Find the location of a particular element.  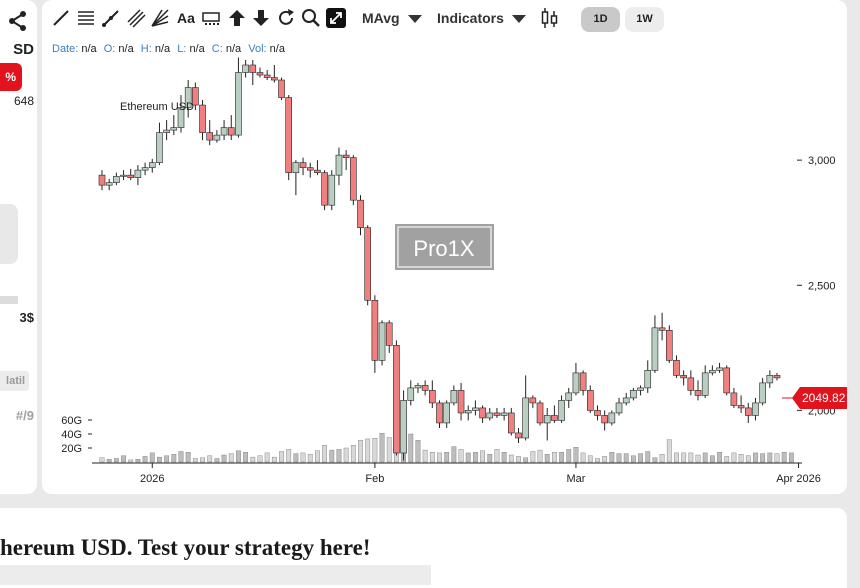

volatility-chip: latil is located at coordinates (14, 381).